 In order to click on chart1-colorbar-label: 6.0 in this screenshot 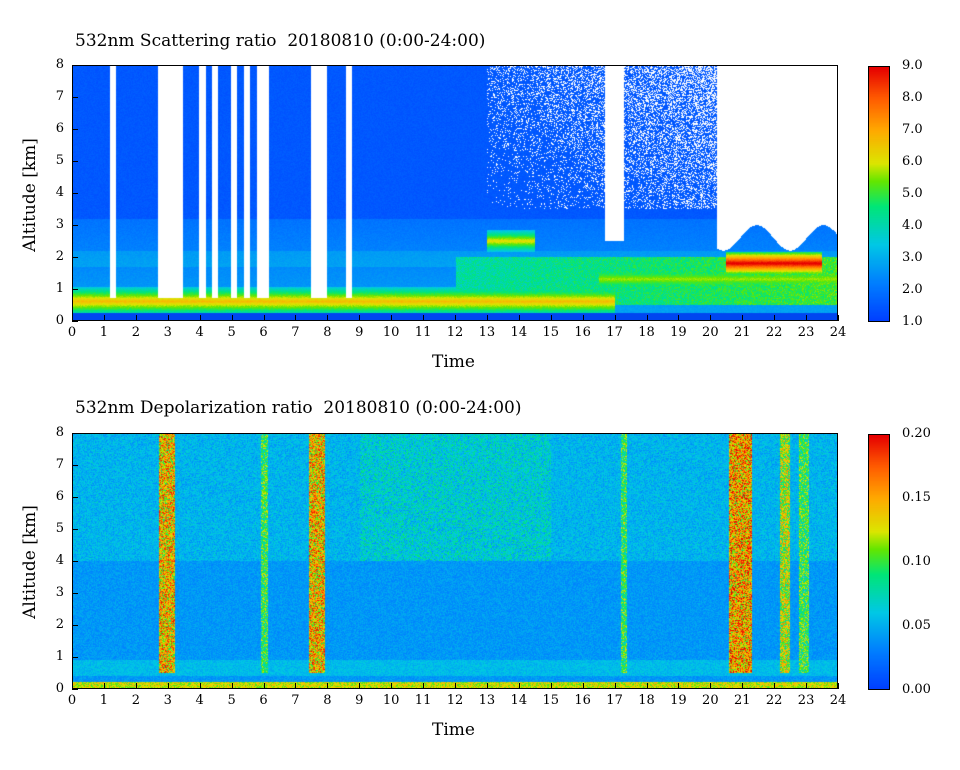, I will do `click(912, 161)`.